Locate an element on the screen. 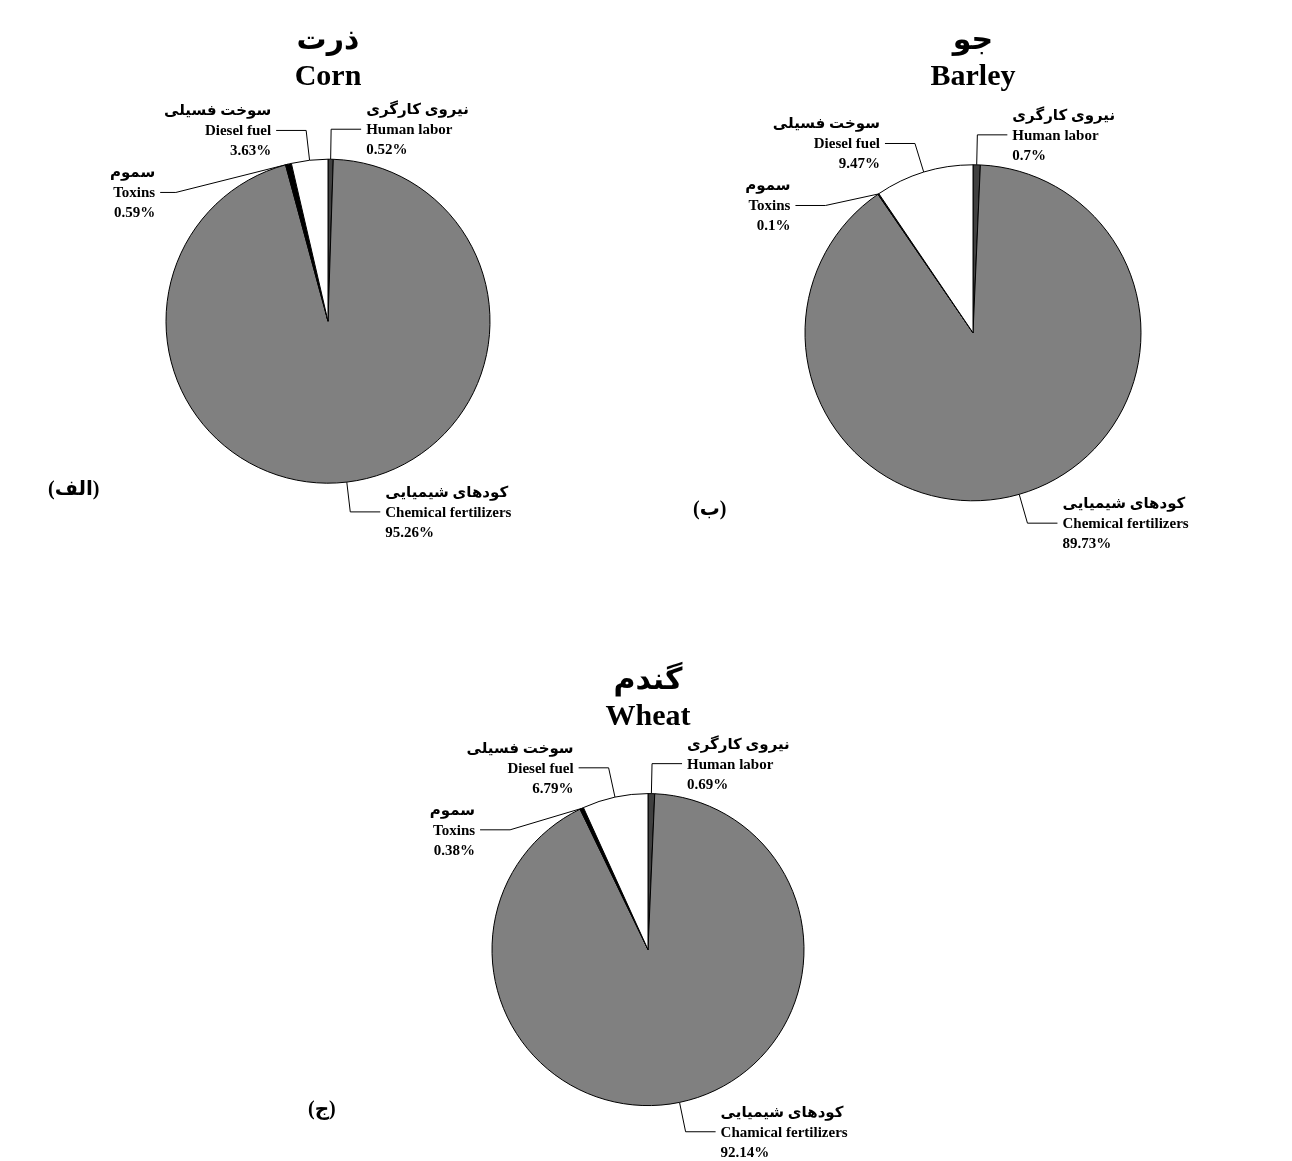 Image resolution: width=1292 pixels, height=1161 pixels. data-label: 0.59% is located at coordinates (134, 212).